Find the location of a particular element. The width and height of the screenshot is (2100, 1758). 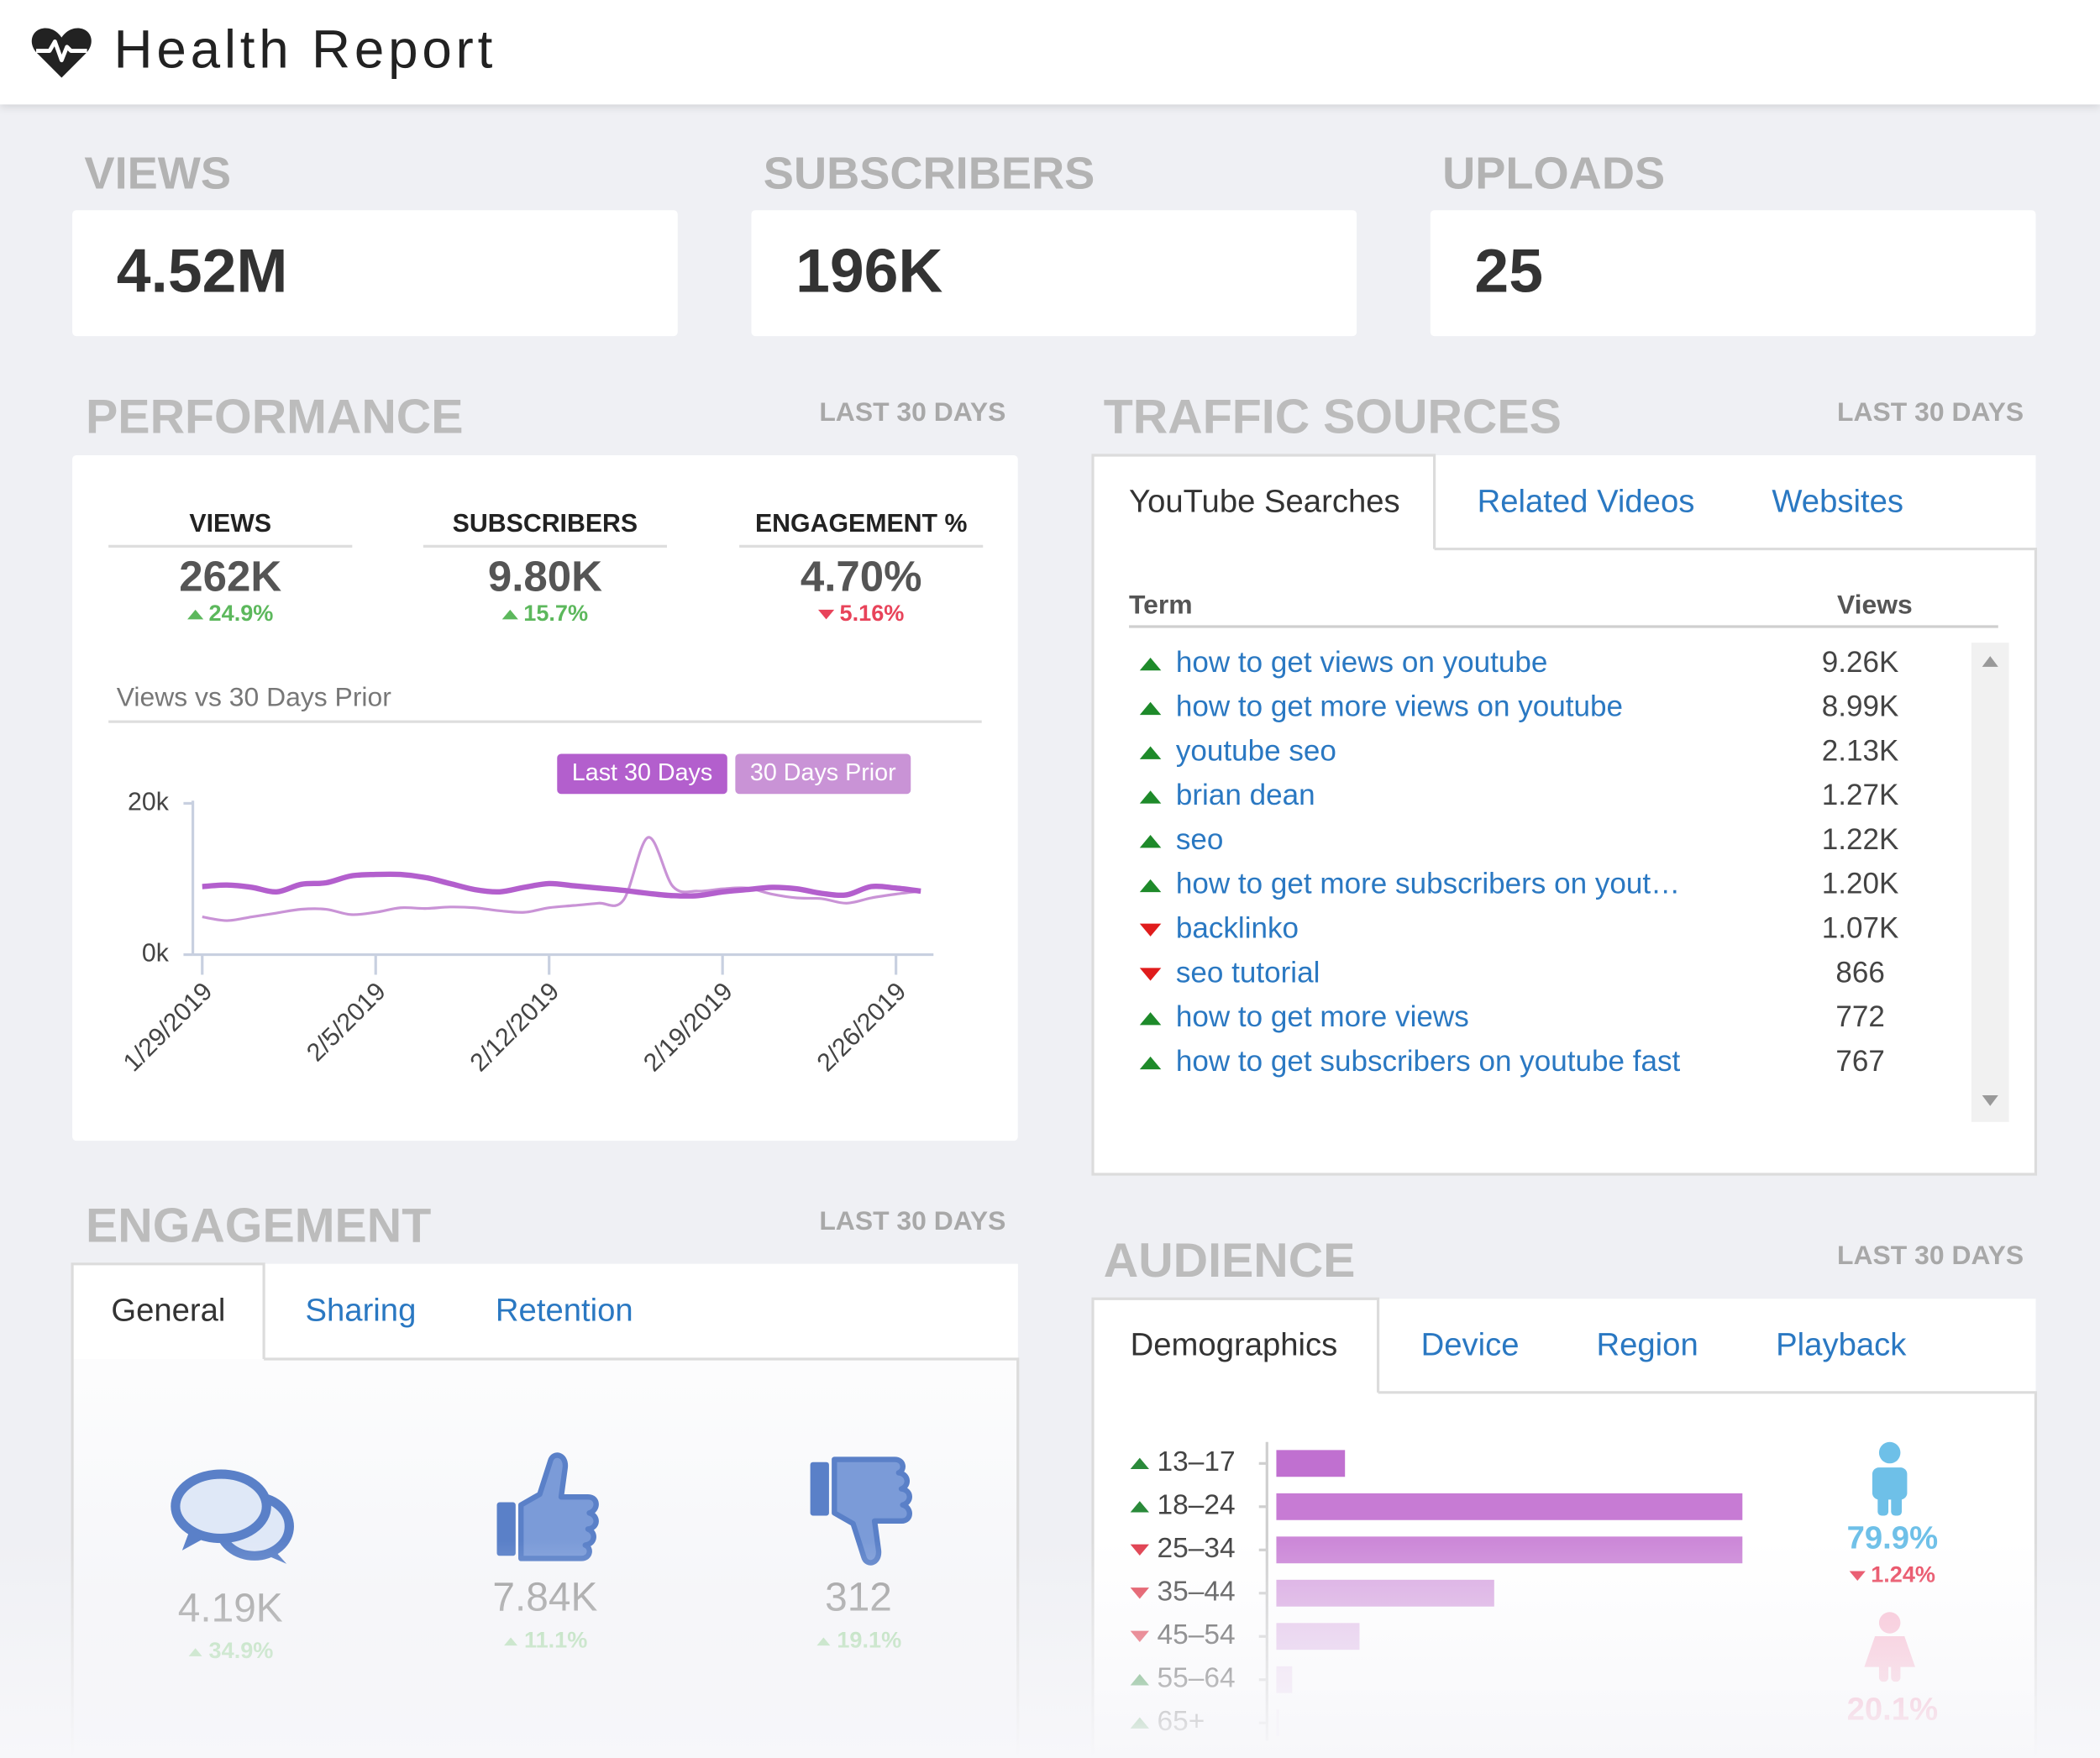

scroll-down is located at coordinates (1990, 1100).